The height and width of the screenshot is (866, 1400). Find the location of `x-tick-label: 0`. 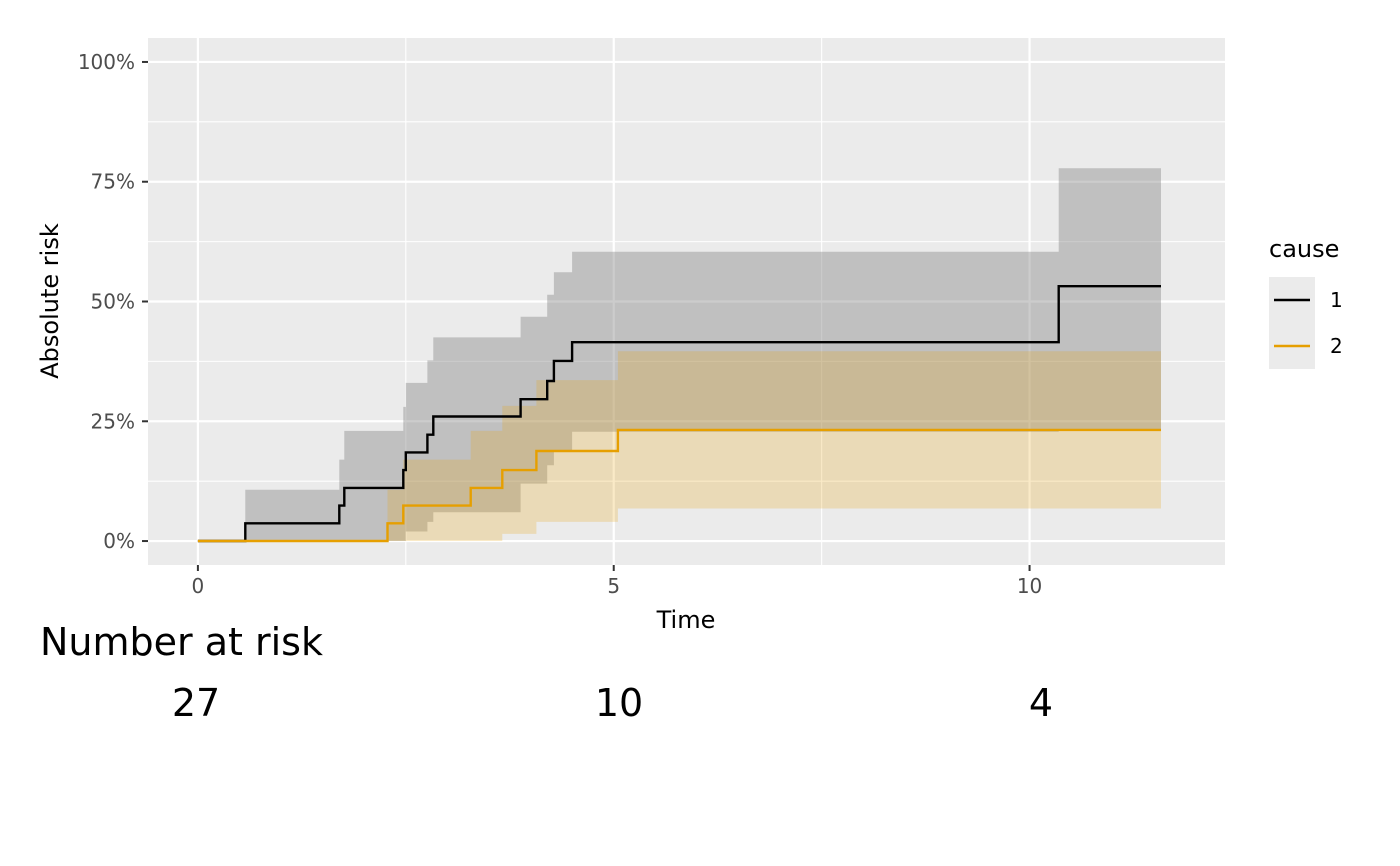

x-tick-label: 0 is located at coordinates (198, 586).